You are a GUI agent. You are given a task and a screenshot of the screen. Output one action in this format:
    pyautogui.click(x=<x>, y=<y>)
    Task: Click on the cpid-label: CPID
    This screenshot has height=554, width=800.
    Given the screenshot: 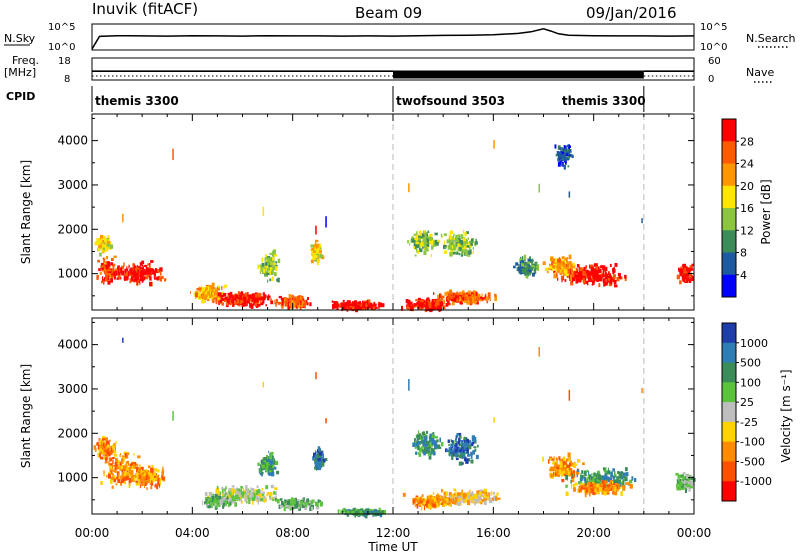 What is the action you would take?
    pyautogui.click(x=20, y=96)
    